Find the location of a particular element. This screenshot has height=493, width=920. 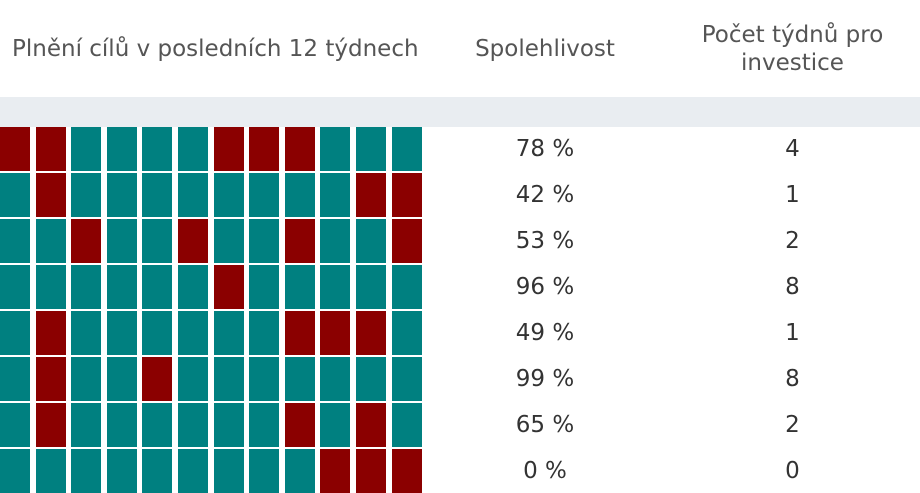

reliability-value: 53 % is located at coordinates (545, 241).